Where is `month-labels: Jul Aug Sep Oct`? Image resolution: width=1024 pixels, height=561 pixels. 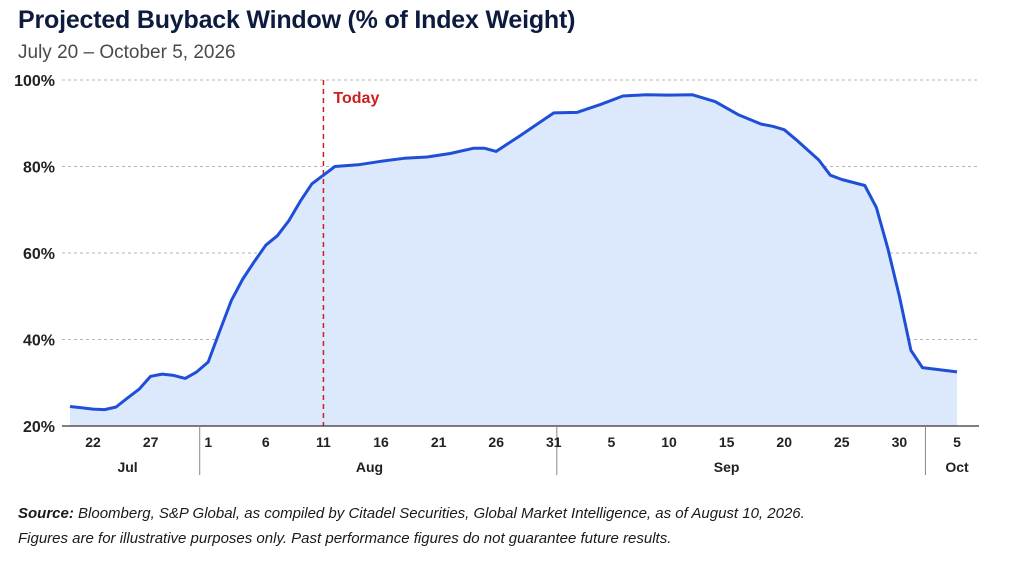 month-labels: Jul Aug Sep Oct is located at coordinates (543, 467).